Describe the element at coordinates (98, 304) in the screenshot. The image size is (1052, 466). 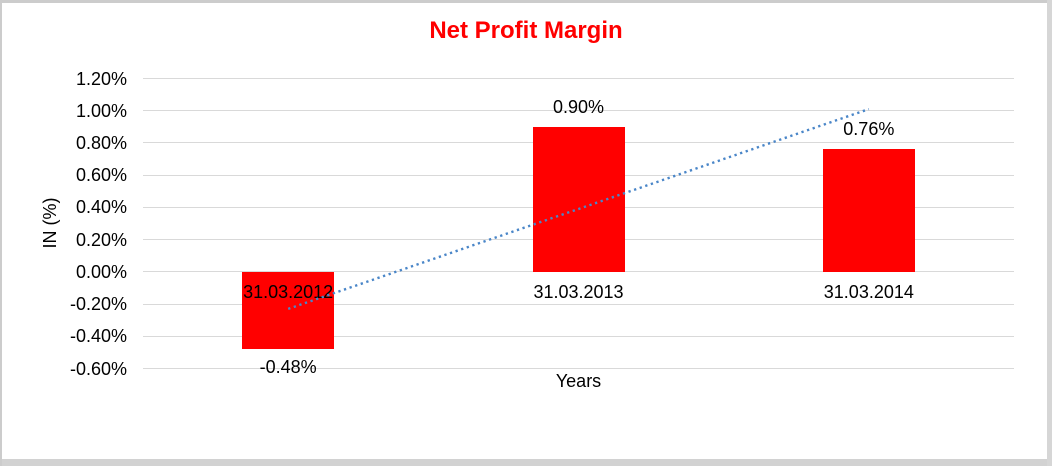
I see `y-axis-tick-label: -0.20%` at that location.